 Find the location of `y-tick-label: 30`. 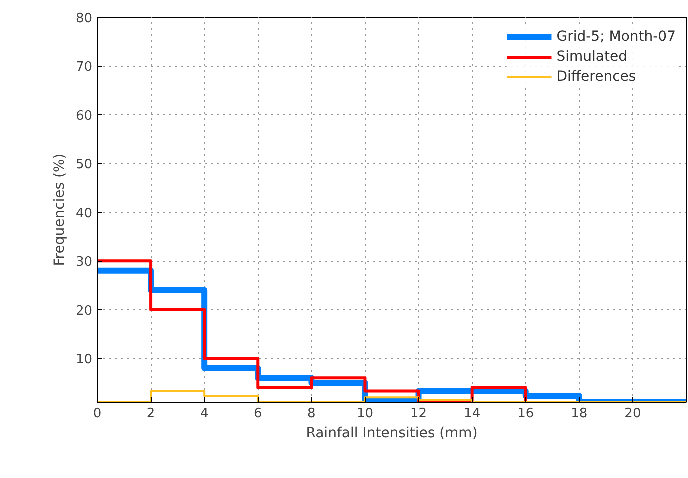

y-tick-label: 30 is located at coordinates (84, 262).